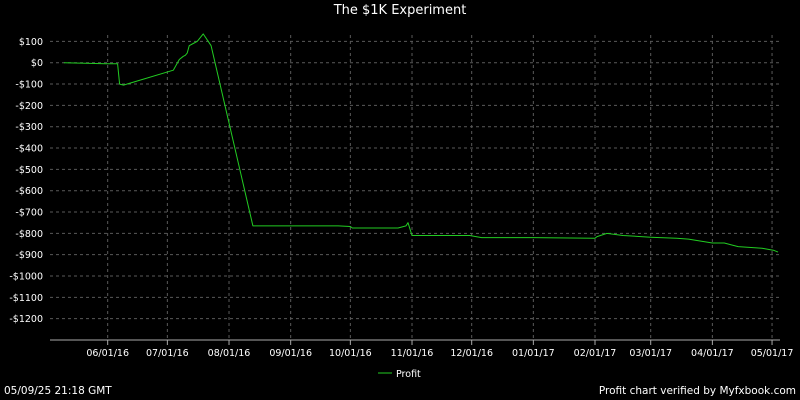 This screenshot has height=400, width=800. I want to click on y-tick-label: $100, so click(31, 42).